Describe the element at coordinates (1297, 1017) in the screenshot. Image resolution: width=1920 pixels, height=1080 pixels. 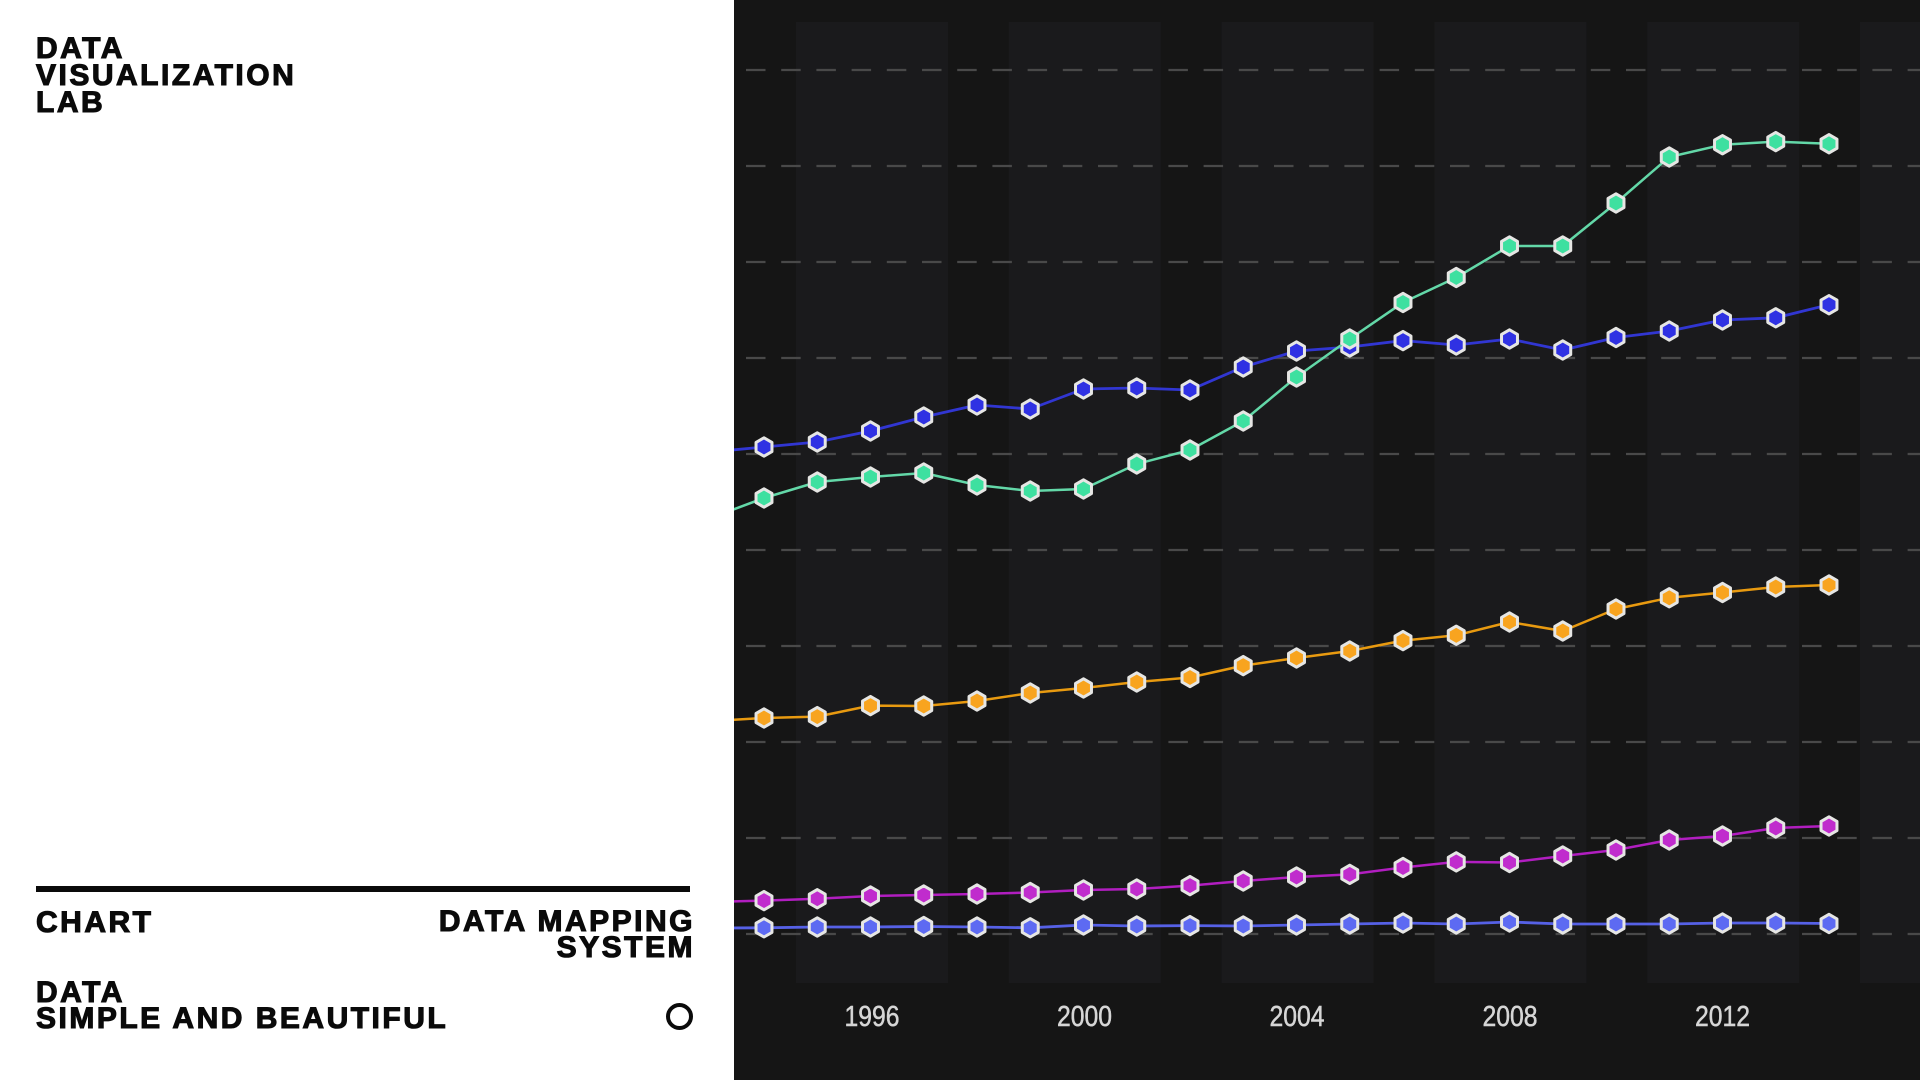
I see `svg-text: 2004` at that location.